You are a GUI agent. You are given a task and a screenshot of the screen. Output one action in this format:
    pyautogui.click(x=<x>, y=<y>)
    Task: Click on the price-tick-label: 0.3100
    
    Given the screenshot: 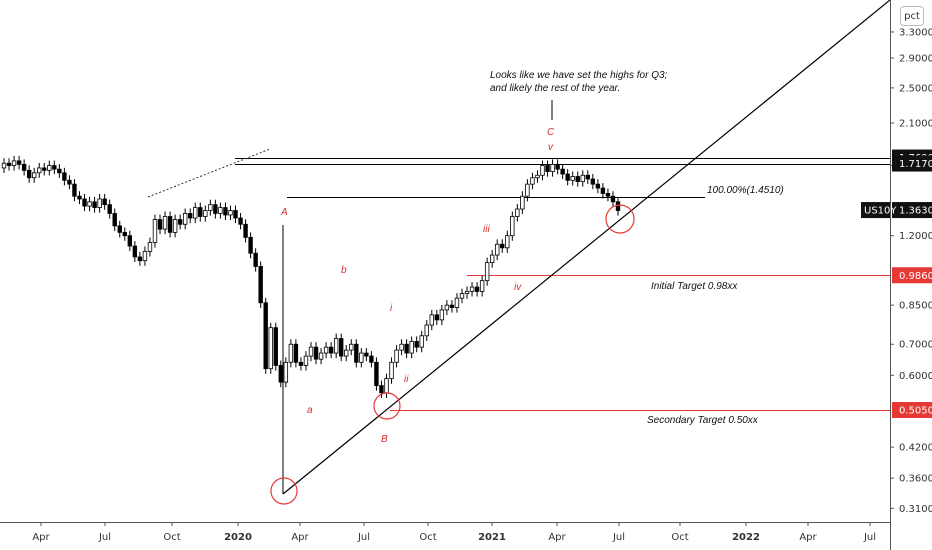 What is the action you would take?
    pyautogui.click(x=915, y=509)
    